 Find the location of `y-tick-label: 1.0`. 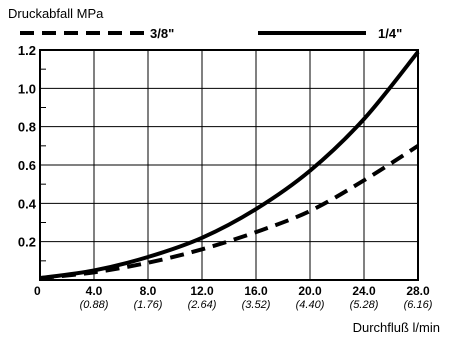

y-tick-label: 1.0 is located at coordinates (27, 88).